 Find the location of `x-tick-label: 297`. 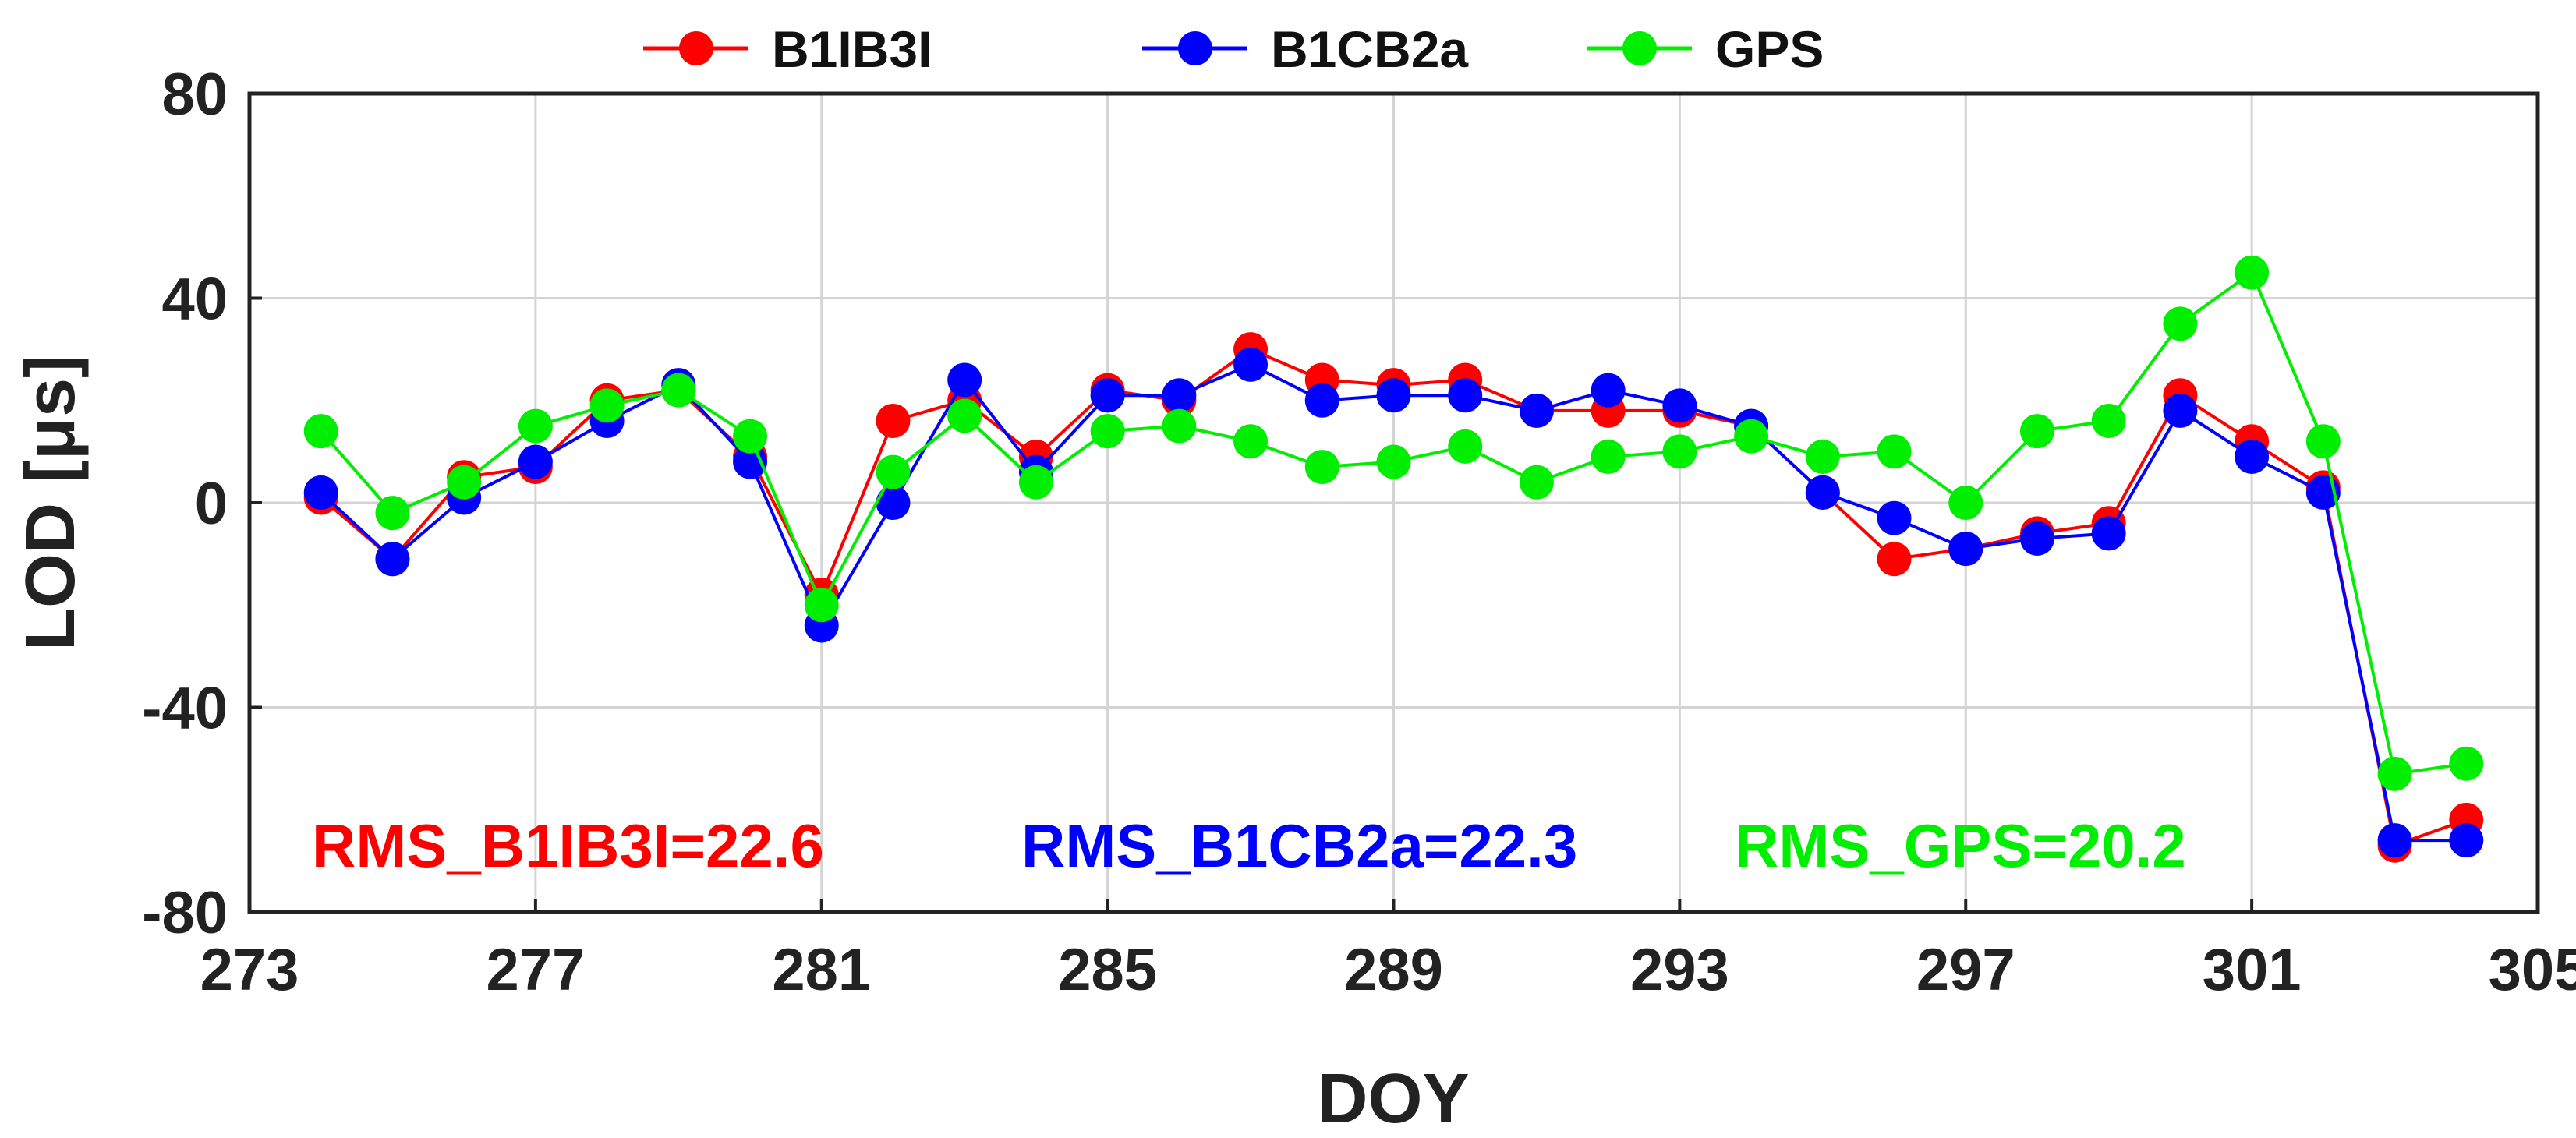

x-tick-label: 297 is located at coordinates (1965, 970).